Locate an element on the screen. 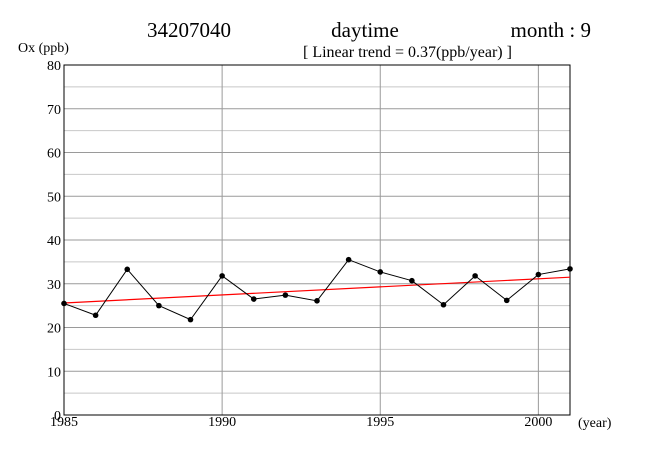 This screenshot has height=459, width=650. y-tick-label: 60 is located at coordinates (54, 154).